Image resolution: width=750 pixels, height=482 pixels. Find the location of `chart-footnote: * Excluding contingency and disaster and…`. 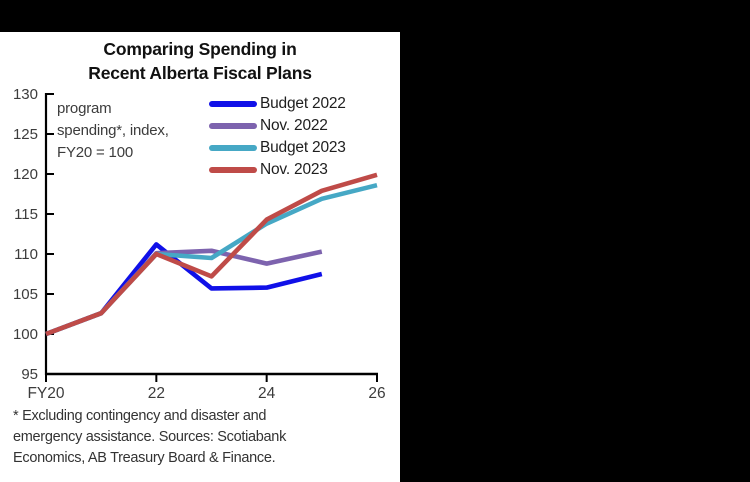

chart-footnote: * Excluding contingency and disaster and… is located at coordinates (202, 437).